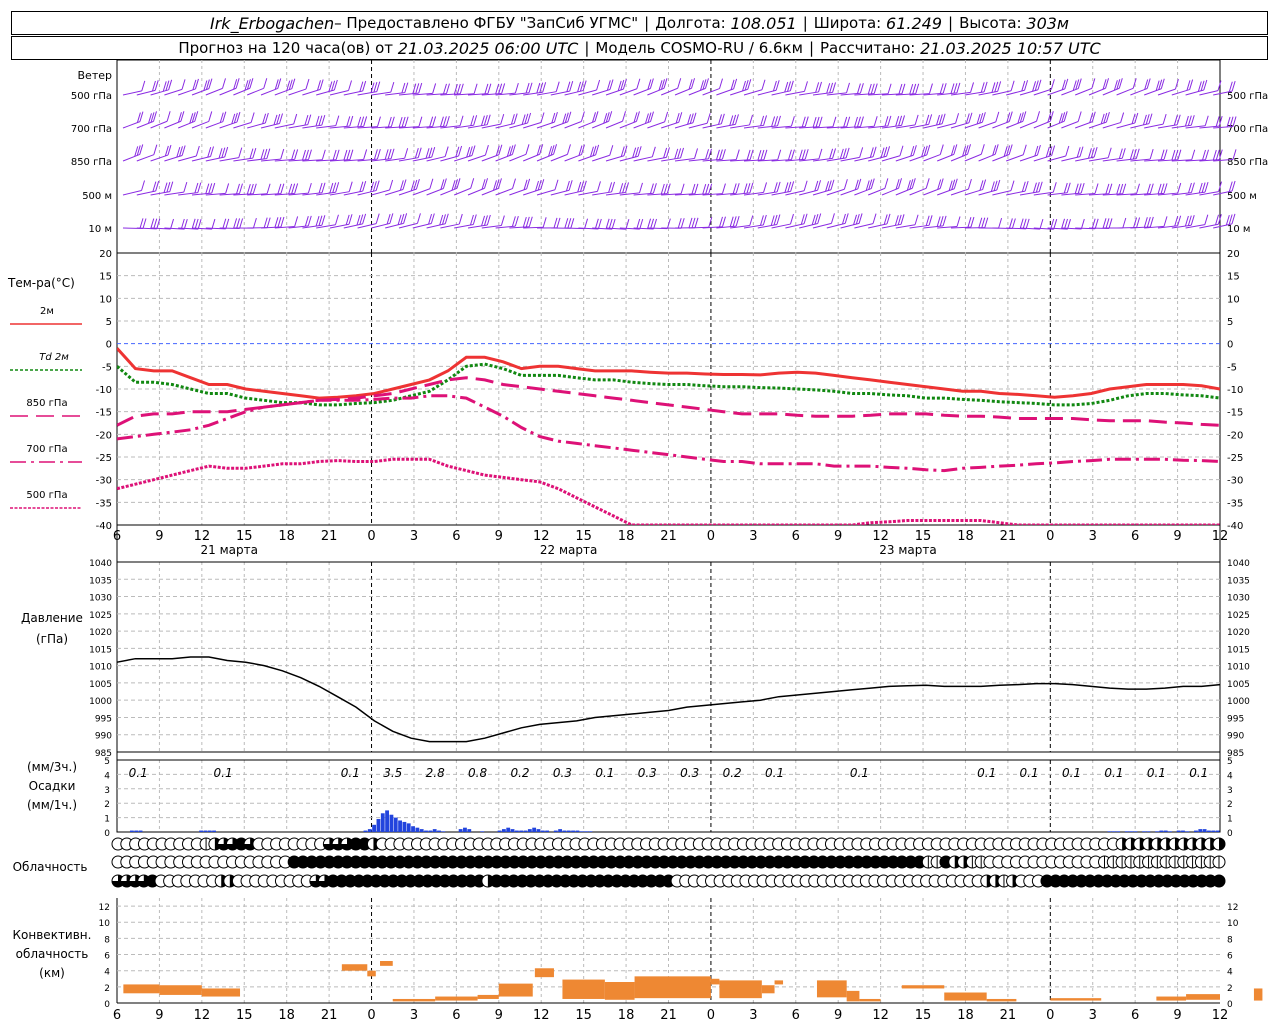 Image resolution: width=1280 pixels, height=1024 pixels. What do you see at coordinates (1230, 776) in the screenshot?
I see `precip-ytick-right: 4` at bounding box center [1230, 776].